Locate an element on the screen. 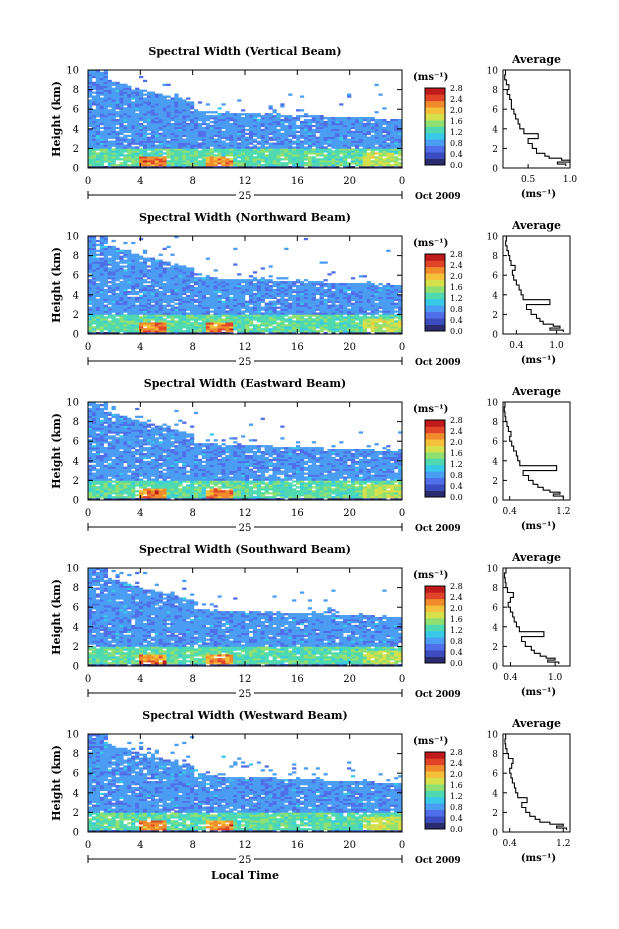 This screenshot has width=619, height=929. average-title: Average is located at coordinates (536, 225).